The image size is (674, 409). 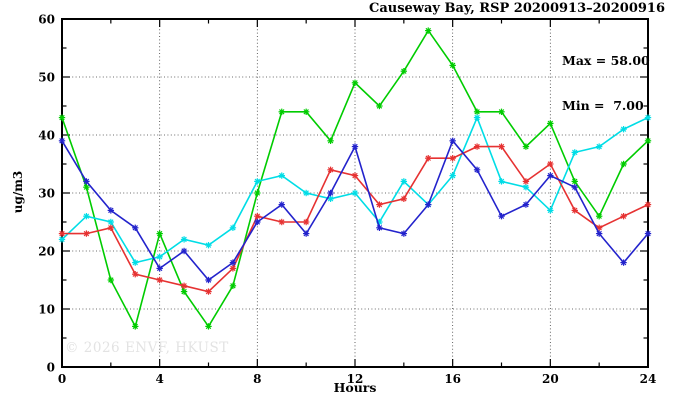 I want to click on x-tick-label: 8, so click(x=257, y=379).